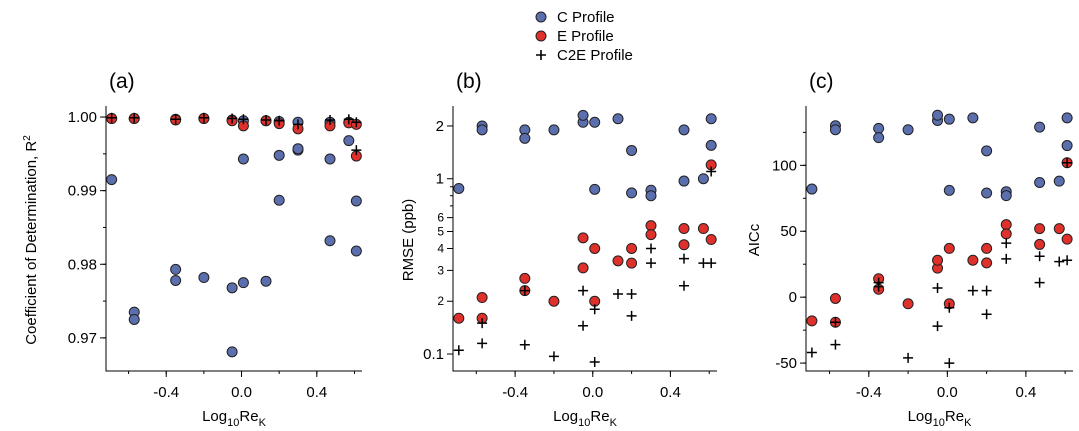 The width and height of the screenshot is (1079, 431). What do you see at coordinates (316, 392) in the screenshot?
I see `x-tick-label: 0.4` at bounding box center [316, 392].